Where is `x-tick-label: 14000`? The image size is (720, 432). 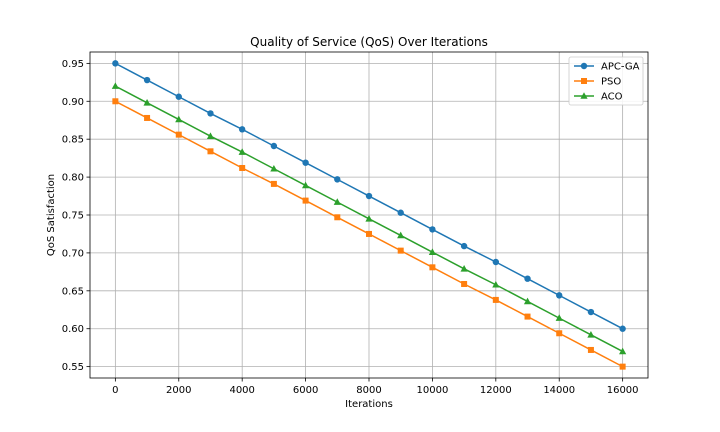 x-tick-label: 14000 is located at coordinates (559, 390).